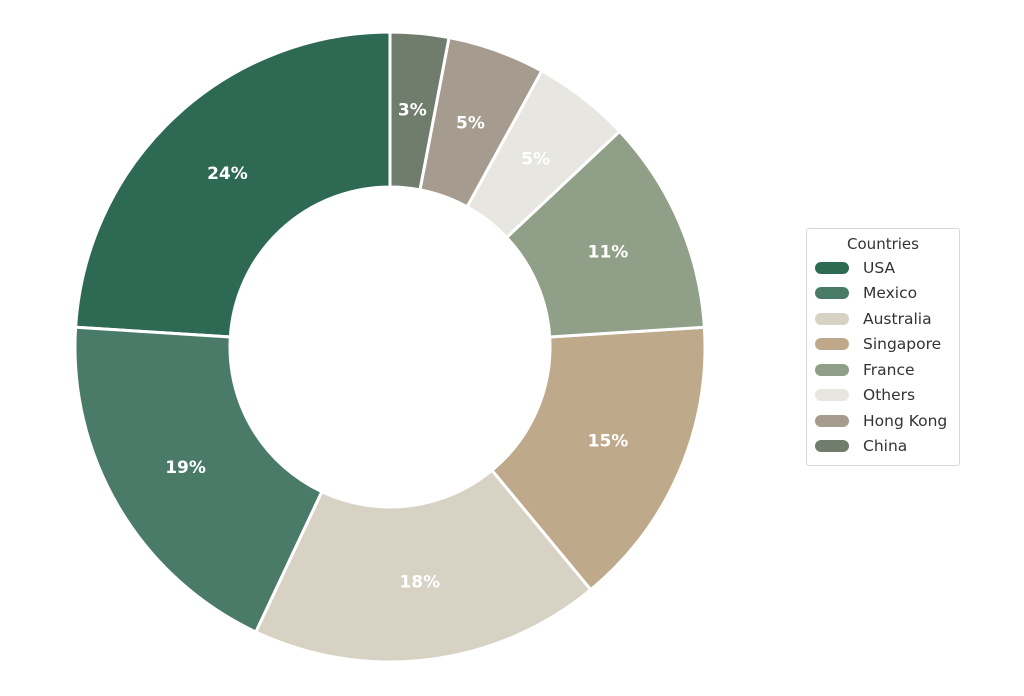 The image size is (1024, 696). I want to click on slice-label-france: 11%, so click(608, 253).